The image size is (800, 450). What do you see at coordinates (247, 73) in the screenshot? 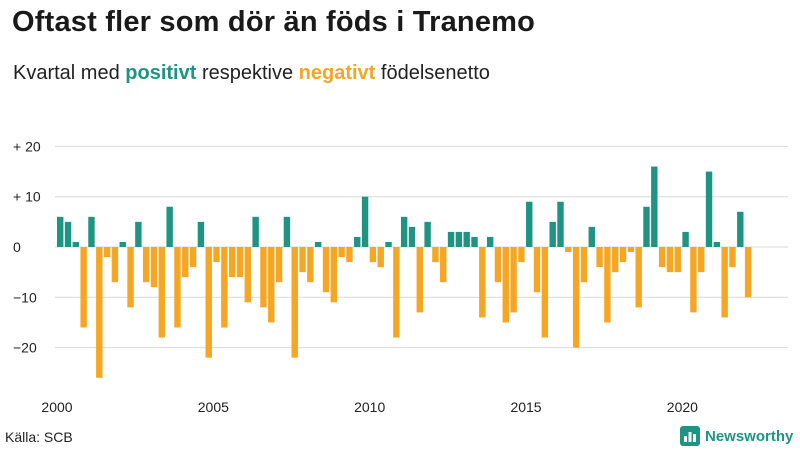
I see `subtitle-mid: respektive` at bounding box center [247, 73].